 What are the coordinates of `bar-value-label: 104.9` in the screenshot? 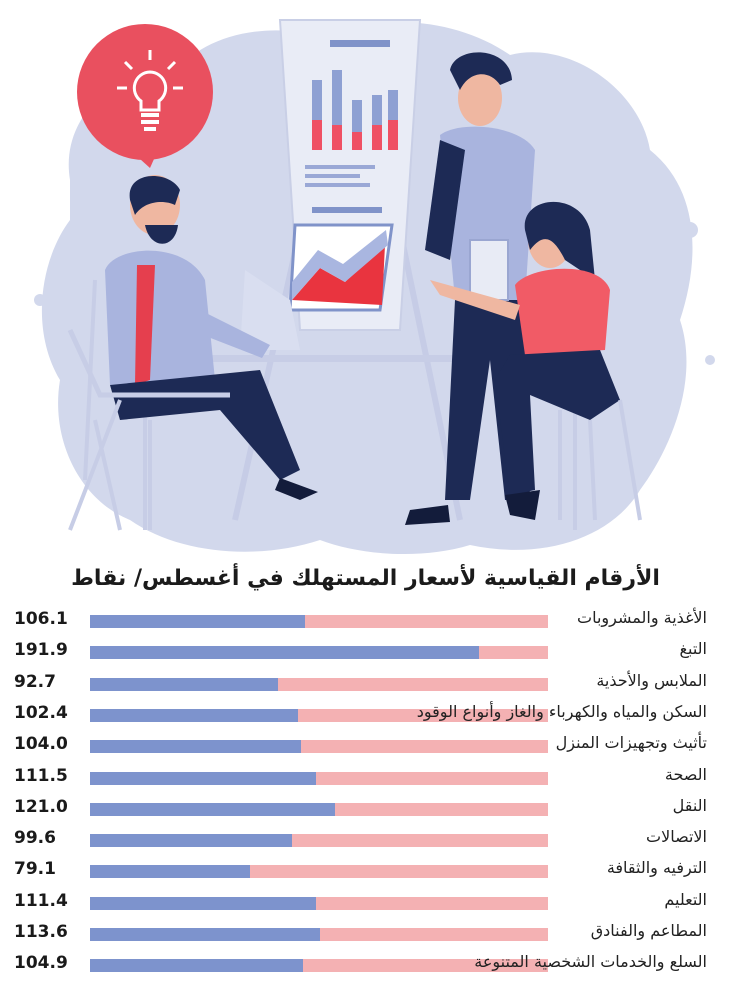 It's located at (41, 963).